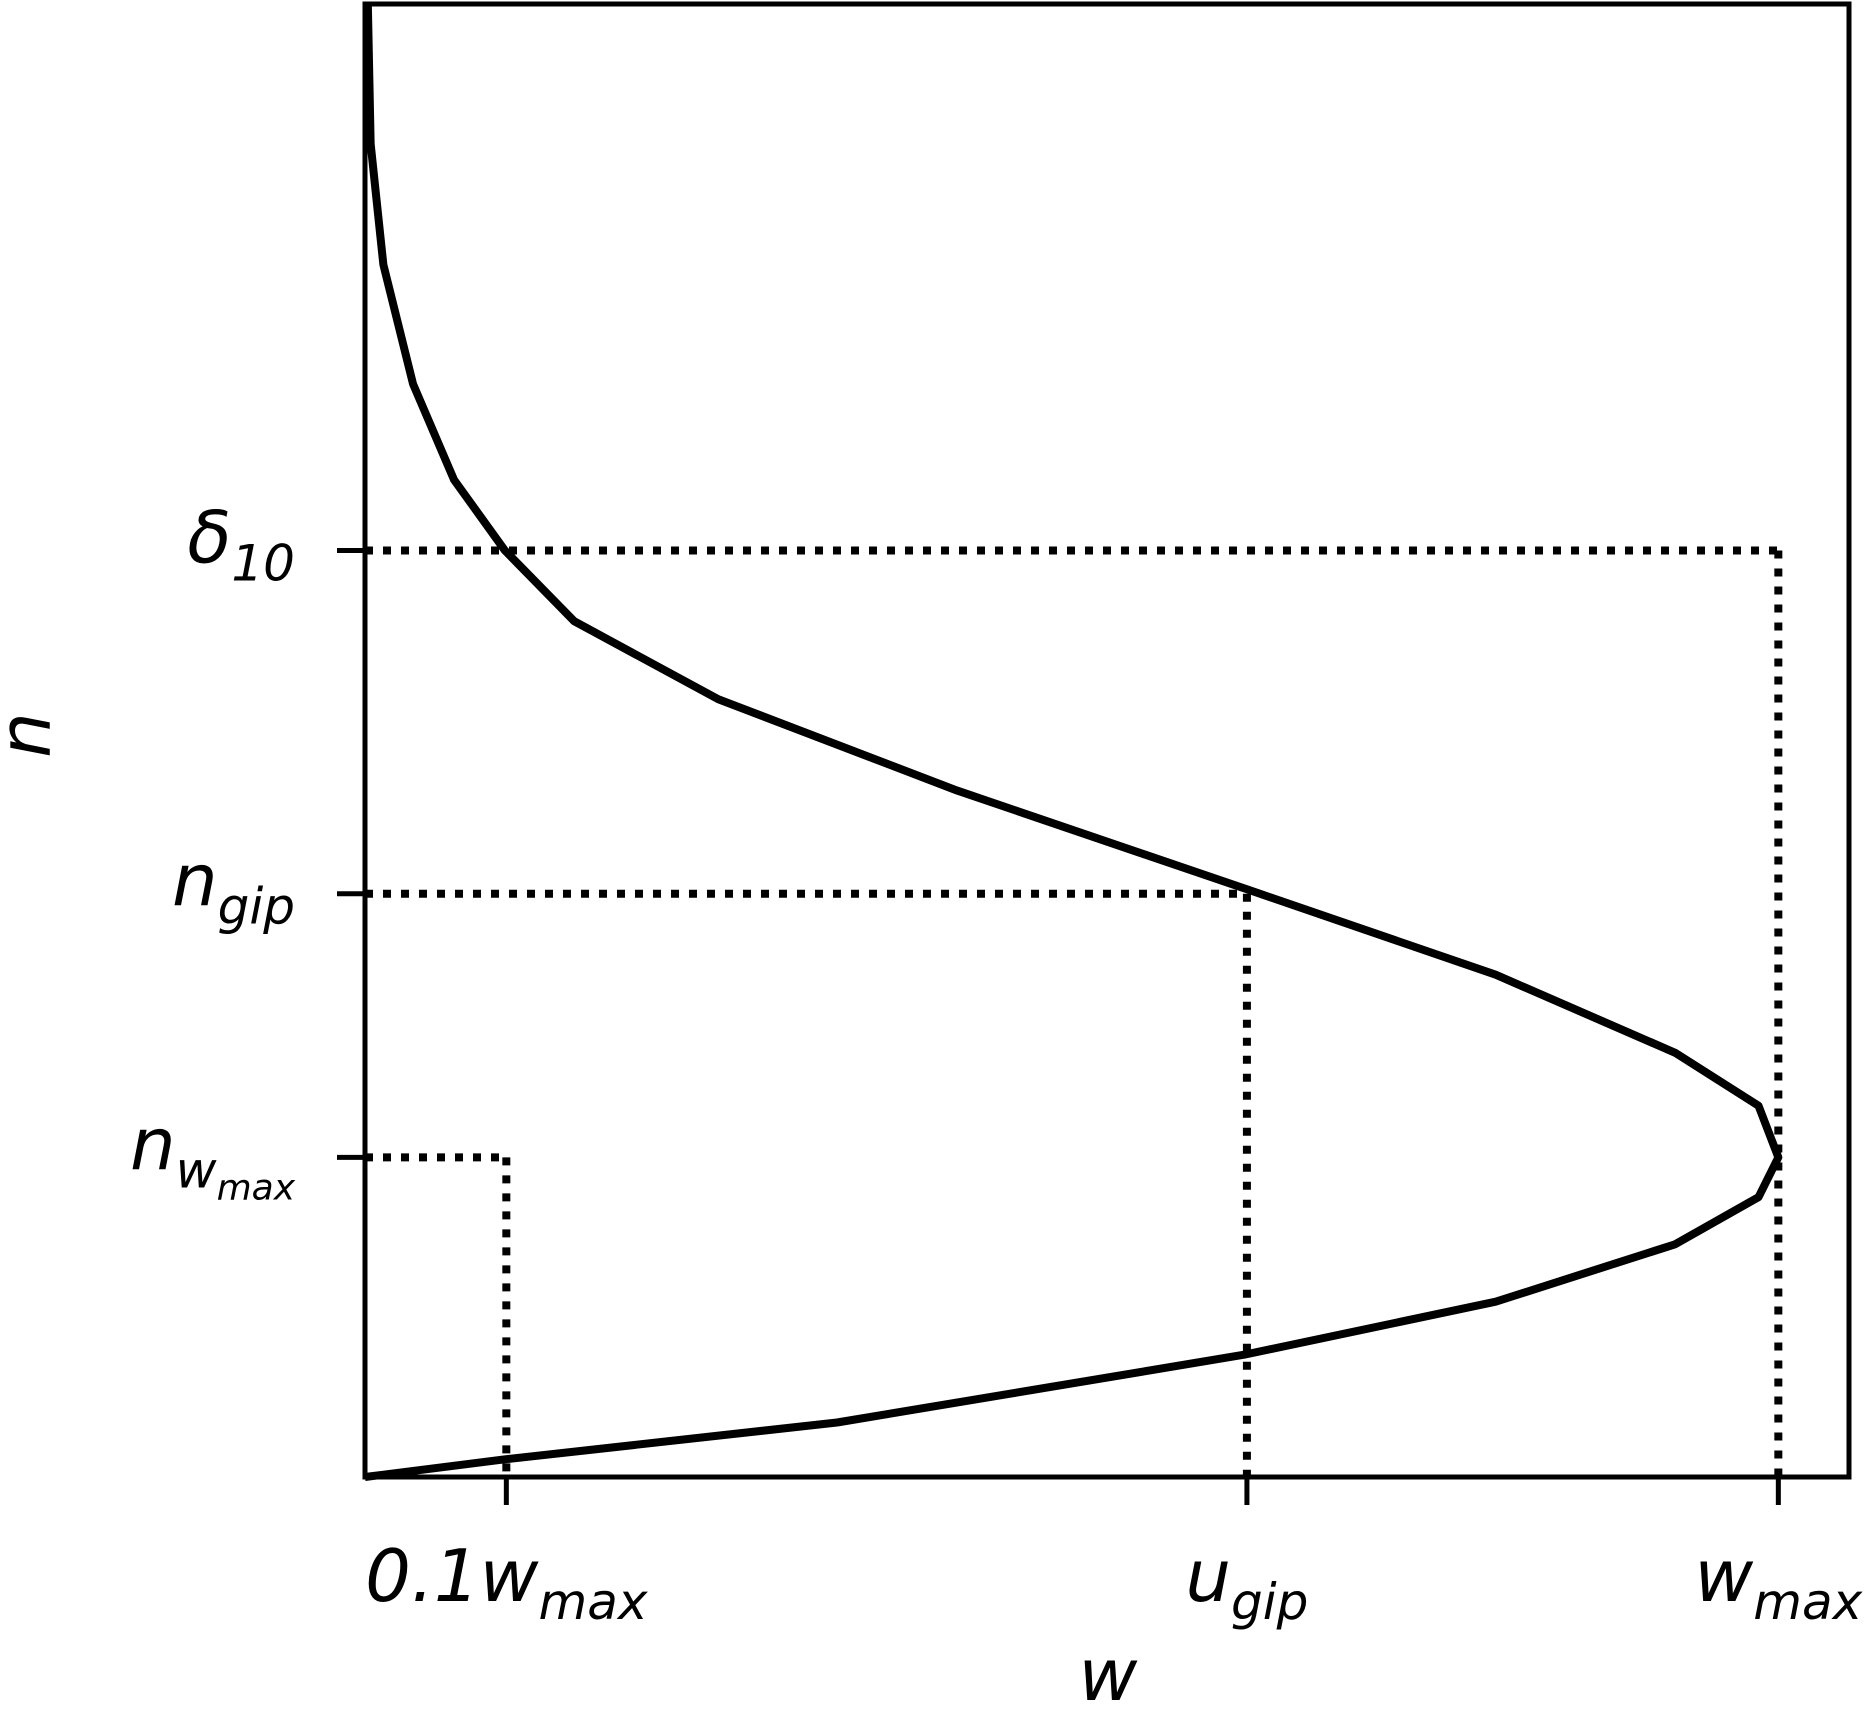 Image resolution: width=1875 pixels, height=1716 pixels. Describe the element at coordinates (209, 537) in the screenshot. I see `tick-label-main: δ` at that location.